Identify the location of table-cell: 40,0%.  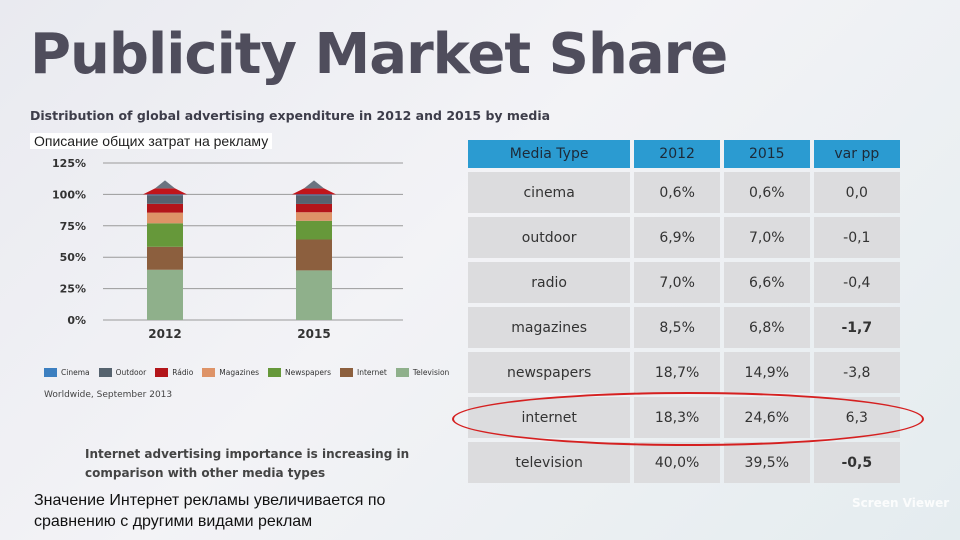
(677, 462).